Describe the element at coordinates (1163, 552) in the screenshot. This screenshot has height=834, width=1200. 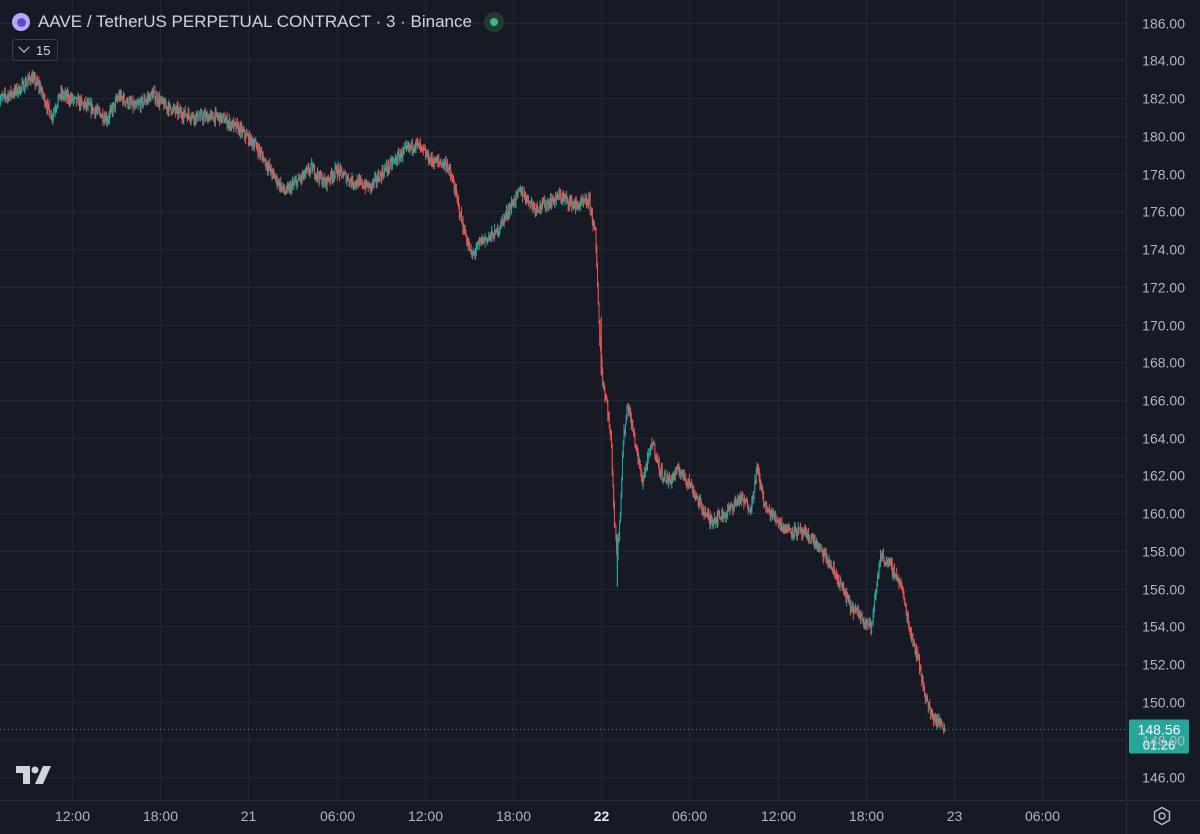
I see `y-tick-label: 158.00` at that location.